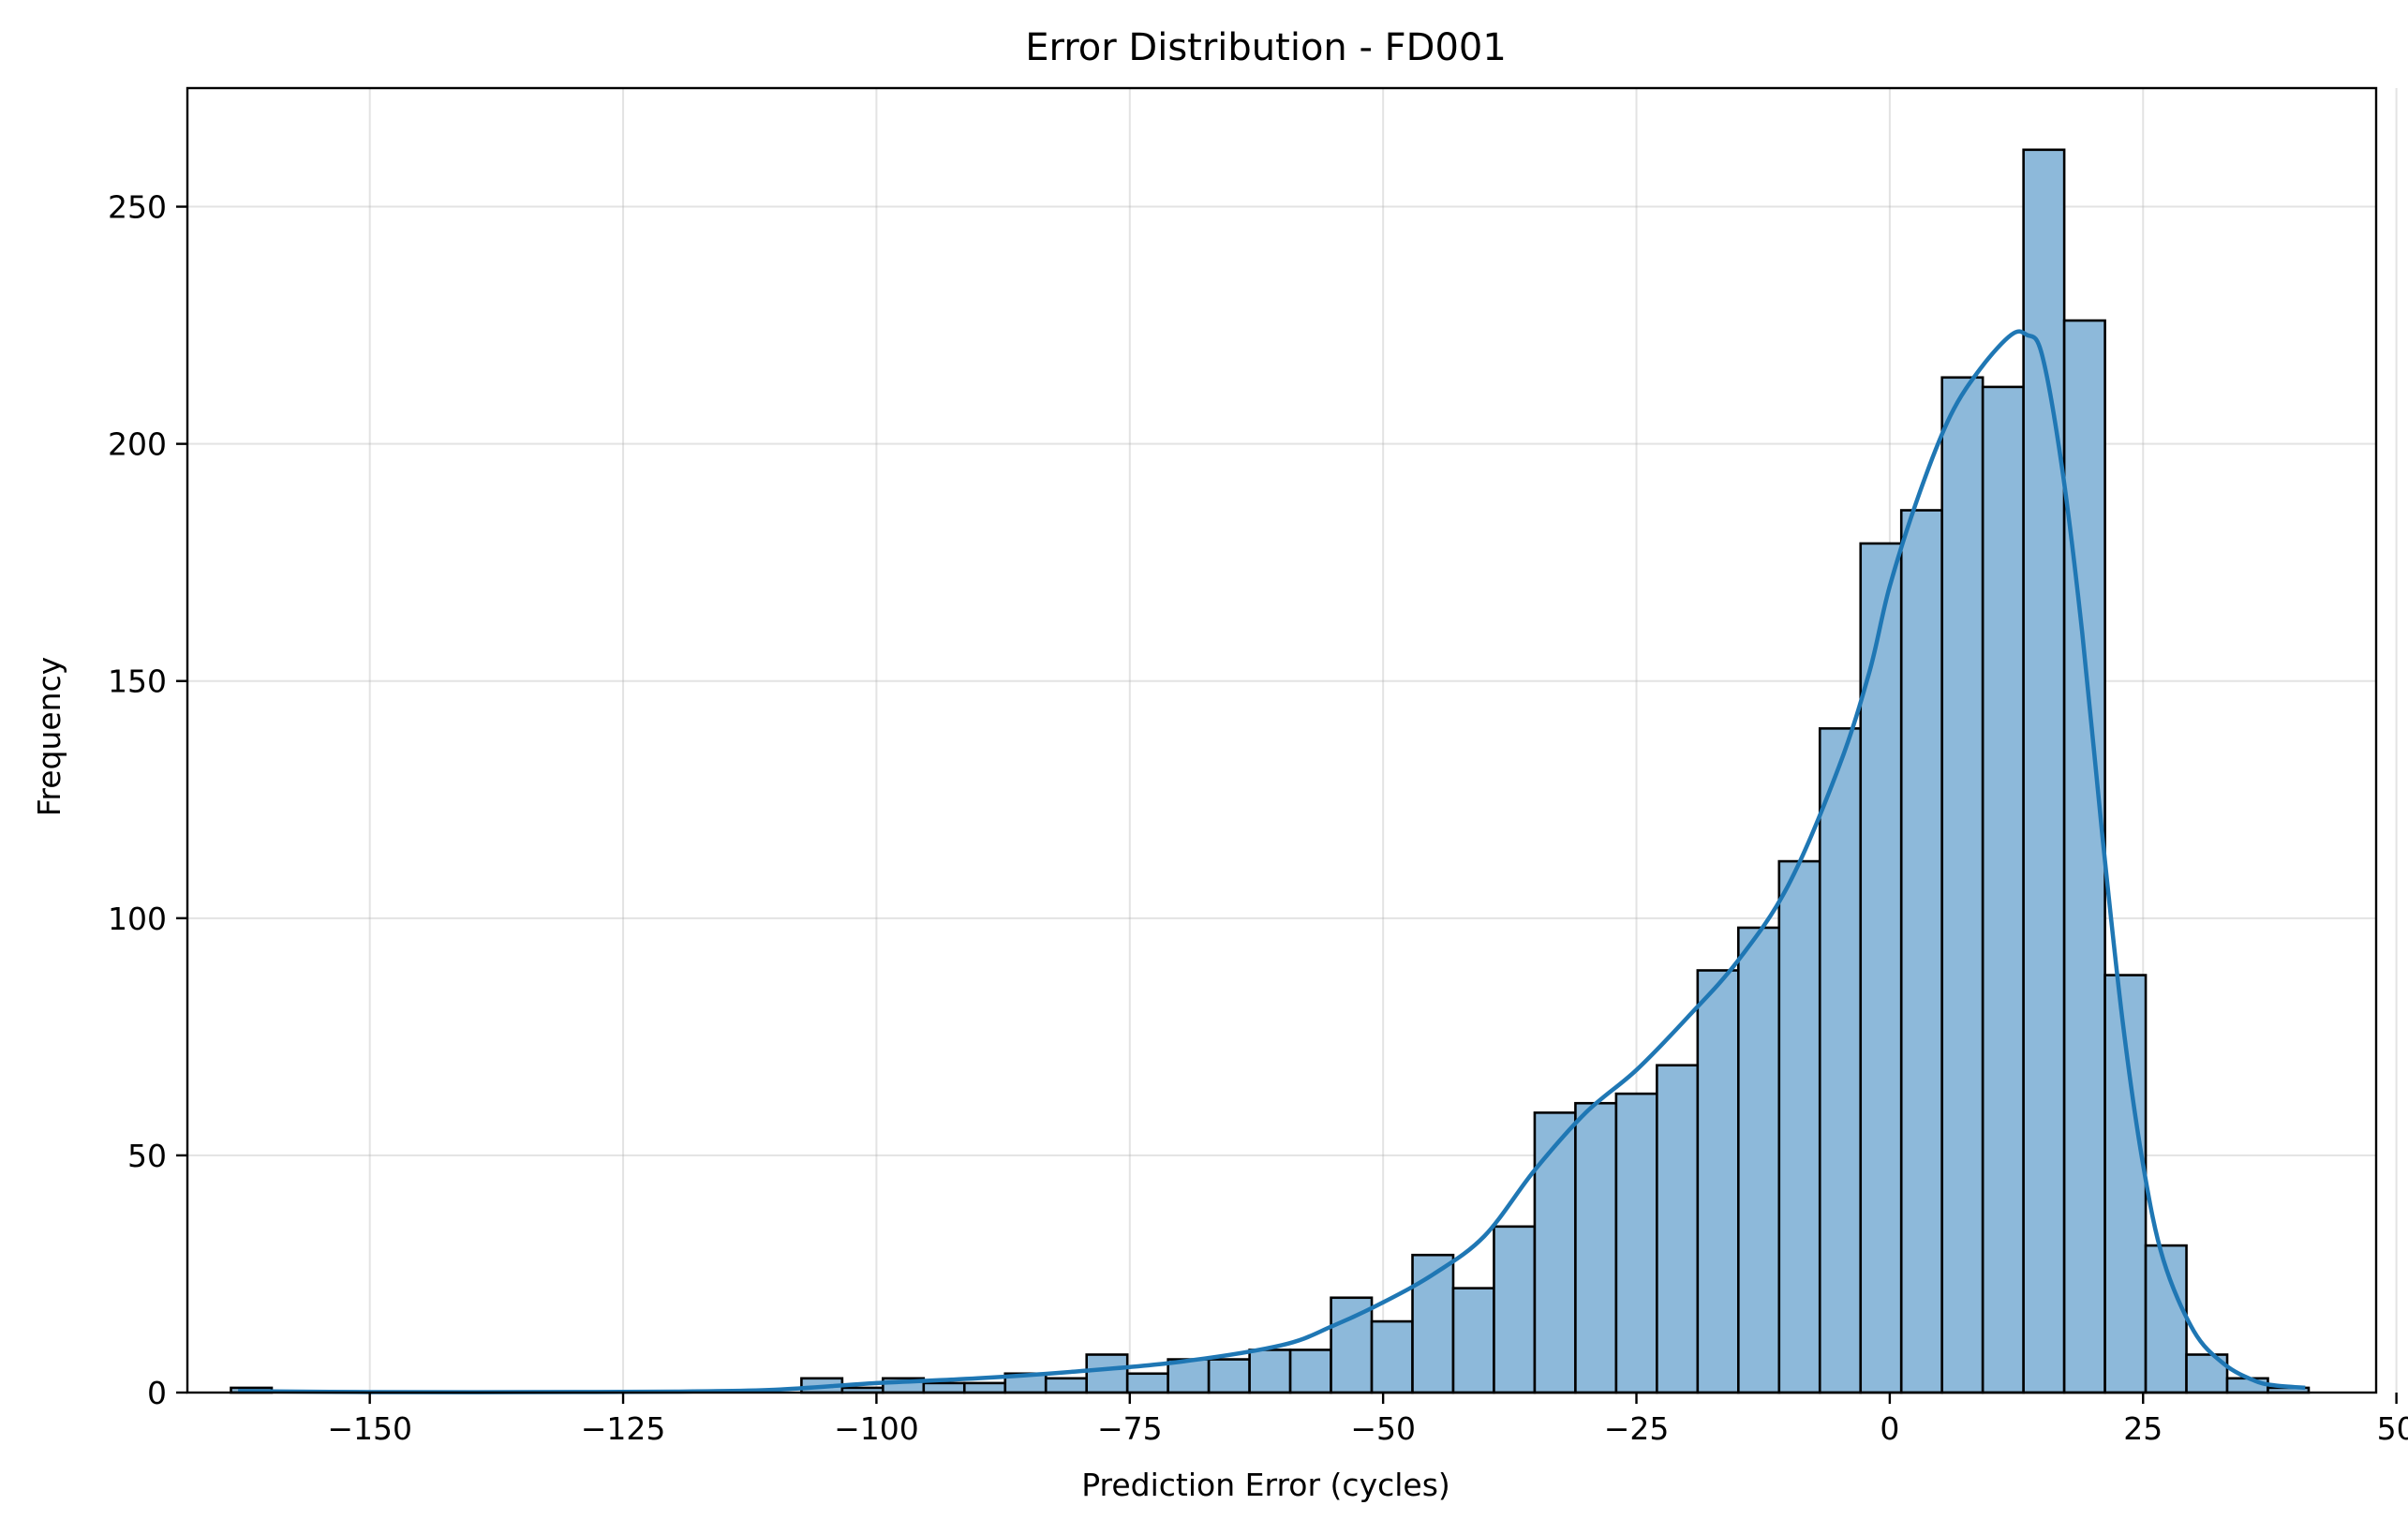 The image size is (2408, 1535). I want to click on x-tick-label: −100, so click(876, 1428).